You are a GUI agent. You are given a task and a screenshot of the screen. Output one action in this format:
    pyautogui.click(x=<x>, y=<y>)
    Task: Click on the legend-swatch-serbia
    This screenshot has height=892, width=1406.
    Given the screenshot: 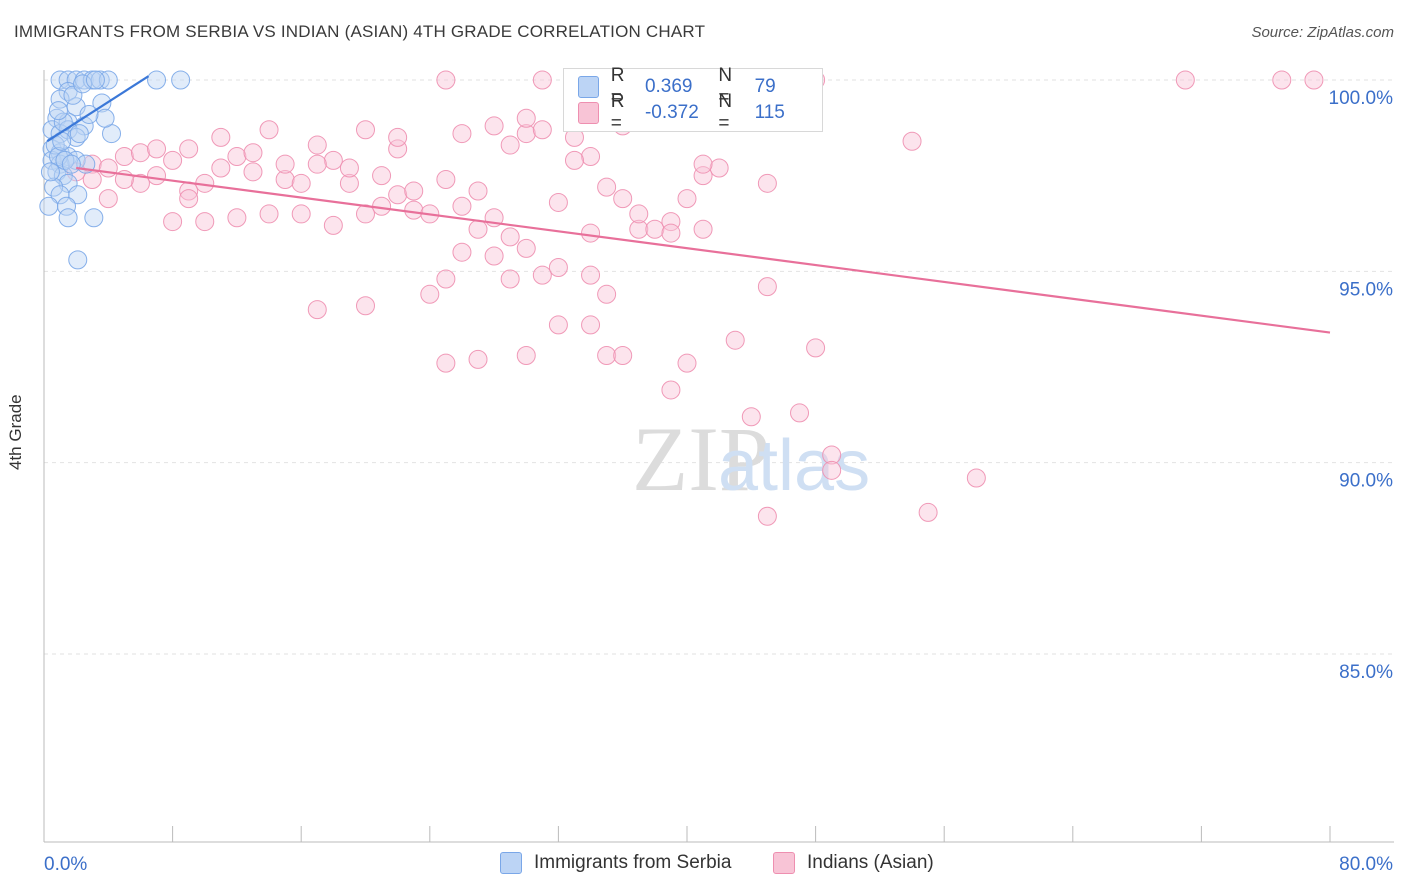 What is the action you would take?
    pyautogui.click(x=588, y=87)
    